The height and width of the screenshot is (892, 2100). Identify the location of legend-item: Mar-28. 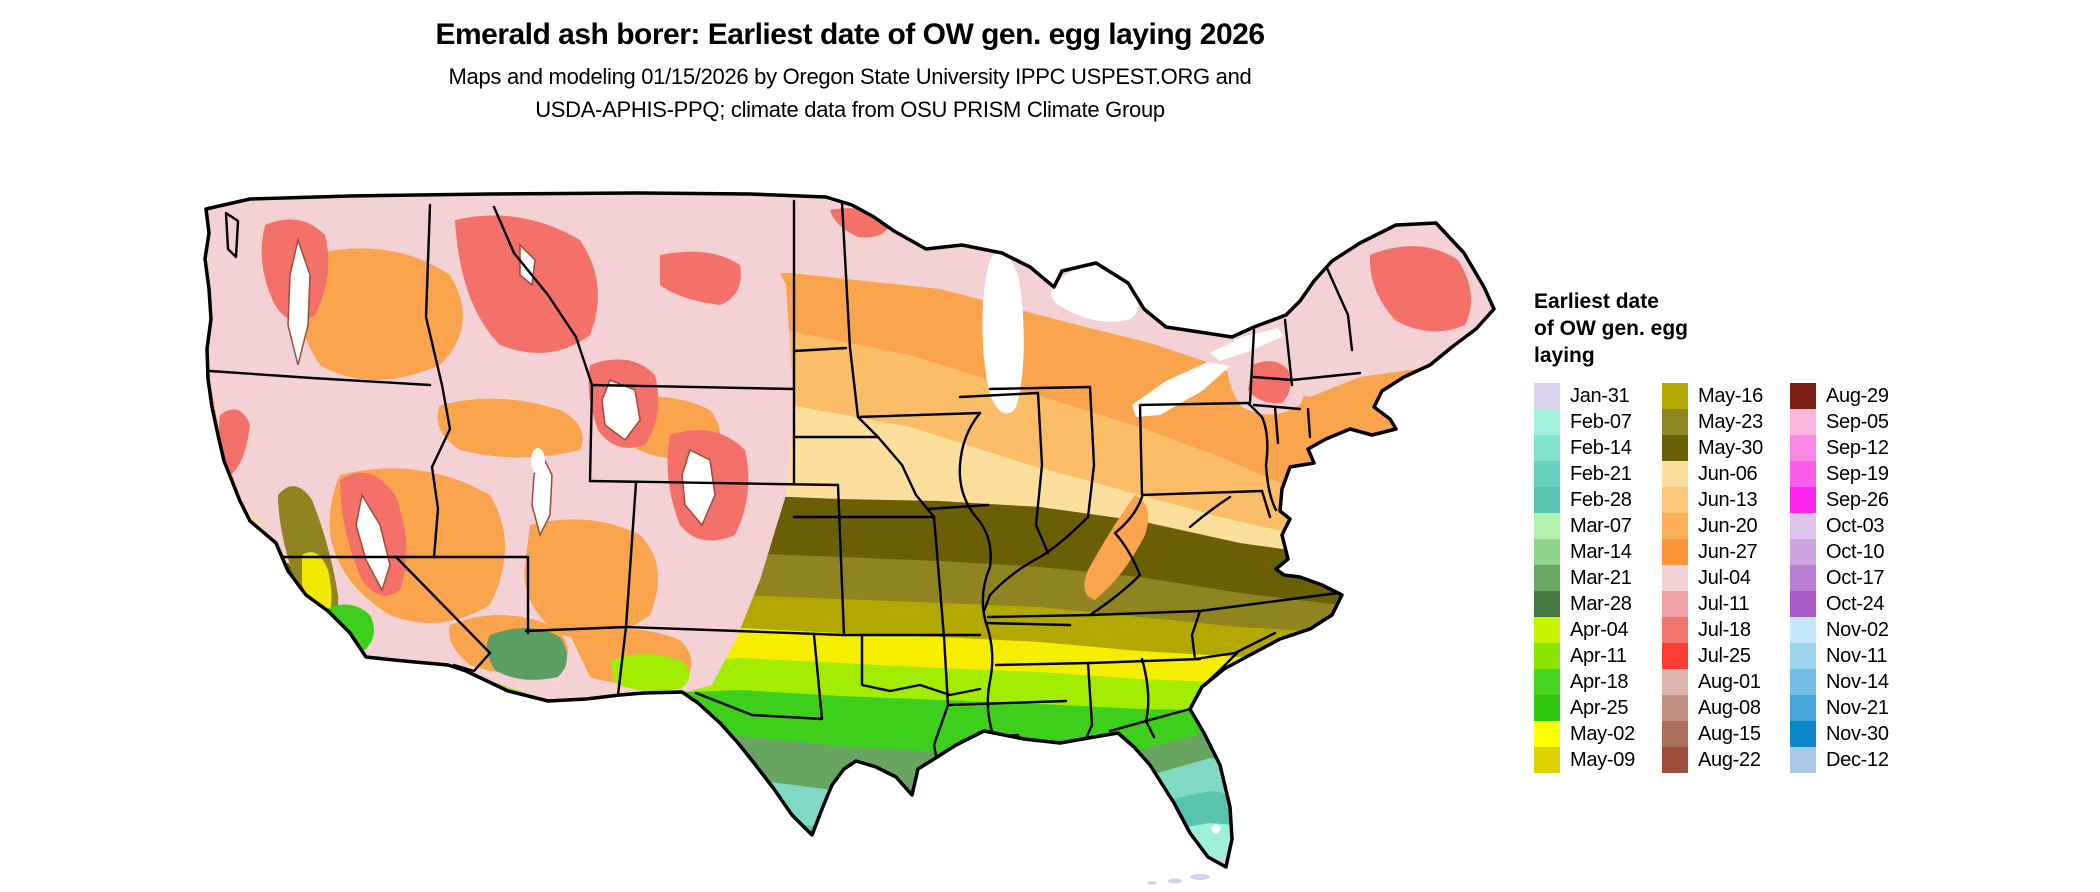
(1598, 604).